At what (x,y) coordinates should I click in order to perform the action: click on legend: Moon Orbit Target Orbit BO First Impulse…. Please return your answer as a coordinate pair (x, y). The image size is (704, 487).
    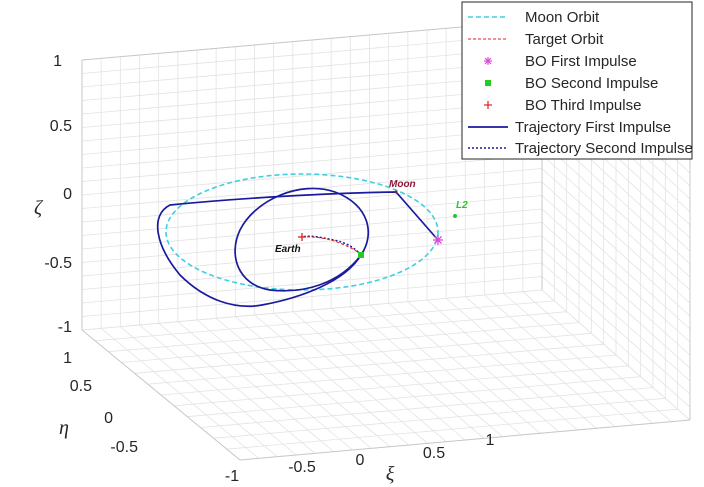
    Looking at the image, I should click on (577, 80).